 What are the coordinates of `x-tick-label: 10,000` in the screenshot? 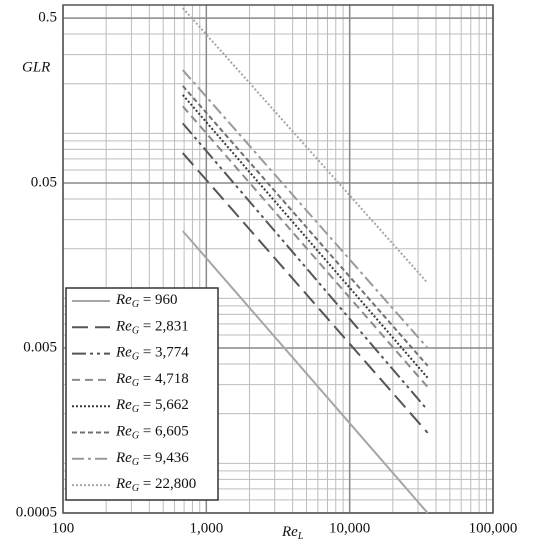 It's located at (349, 528).